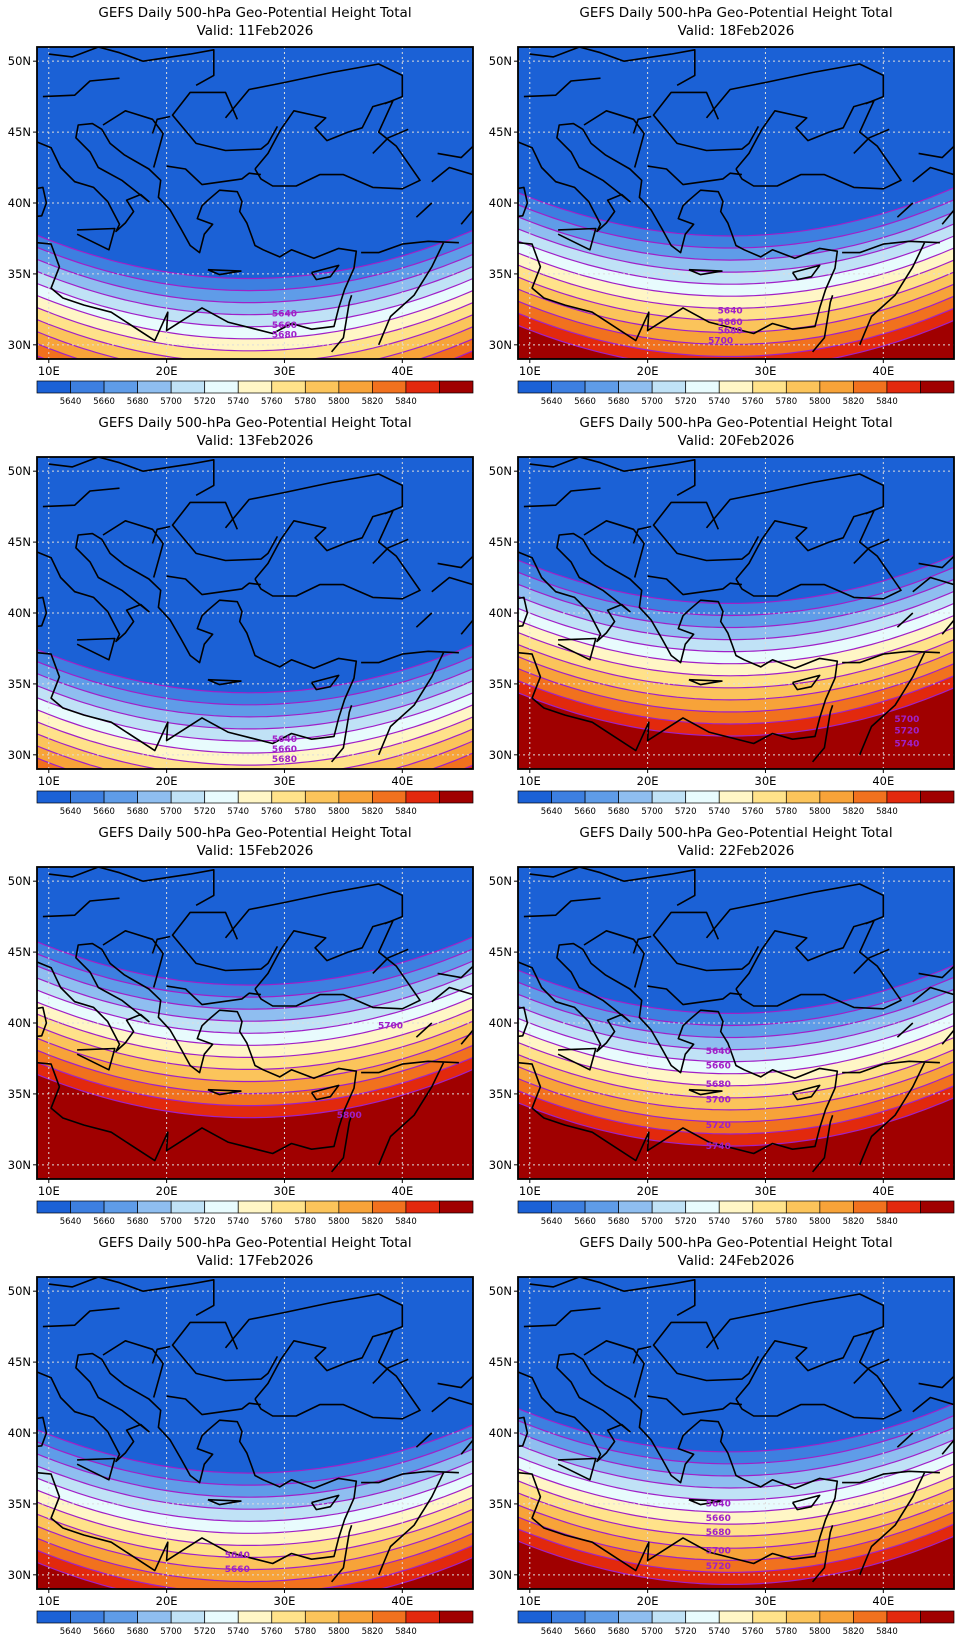 The width and height of the screenshot is (964, 1640). What do you see at coordinates (718, 1519) in the screenshot?
I see `contour-label: 5660` at bounding box center [718, 1519].